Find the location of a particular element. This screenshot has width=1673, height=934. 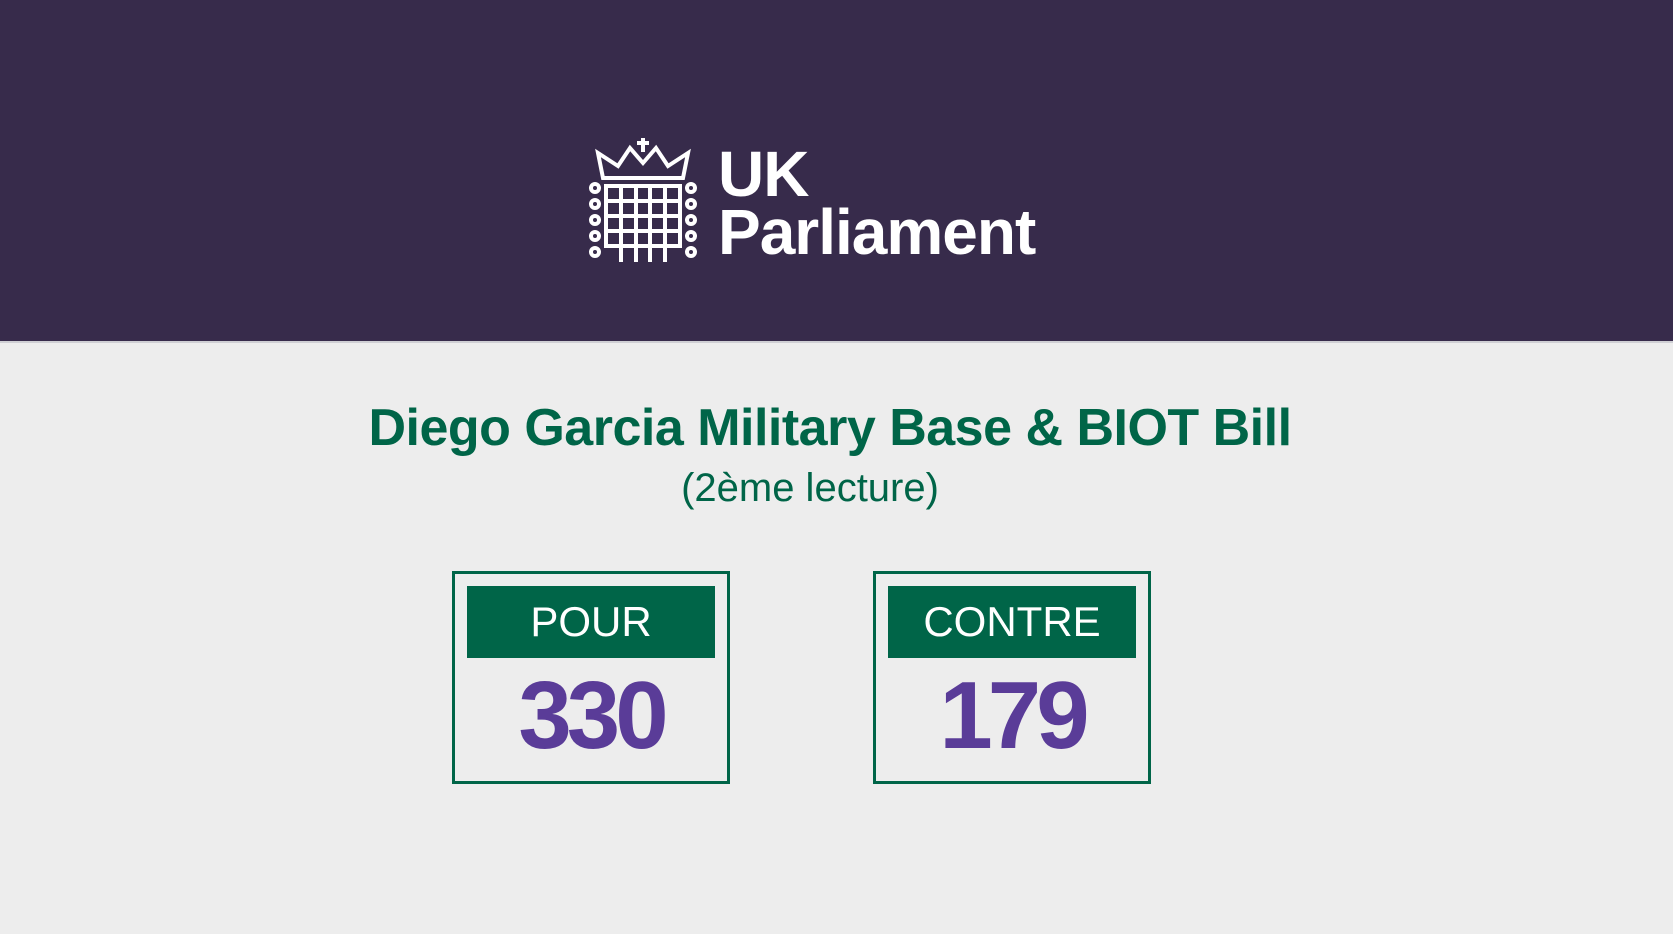

vote-label: CONTRE is located at coordinates (1012, 622).